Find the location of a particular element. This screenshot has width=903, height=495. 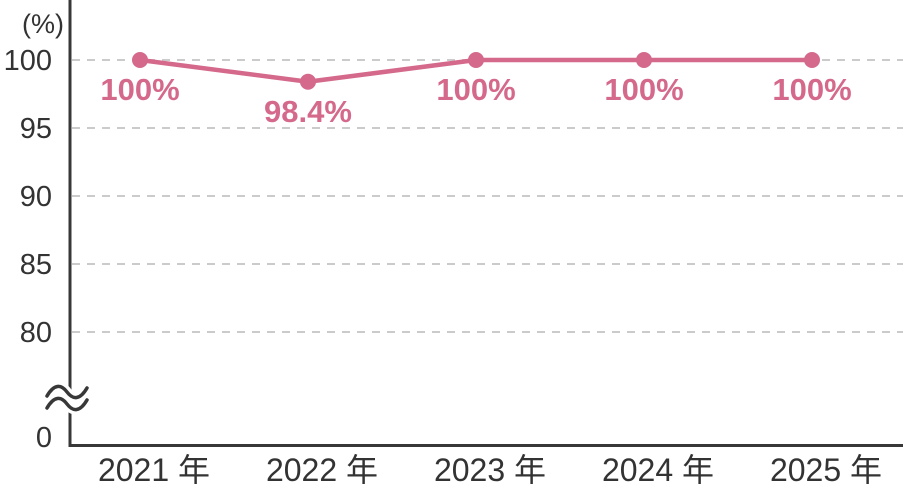

y-tick-label-85: 85 is located at coordinates (36, 265).